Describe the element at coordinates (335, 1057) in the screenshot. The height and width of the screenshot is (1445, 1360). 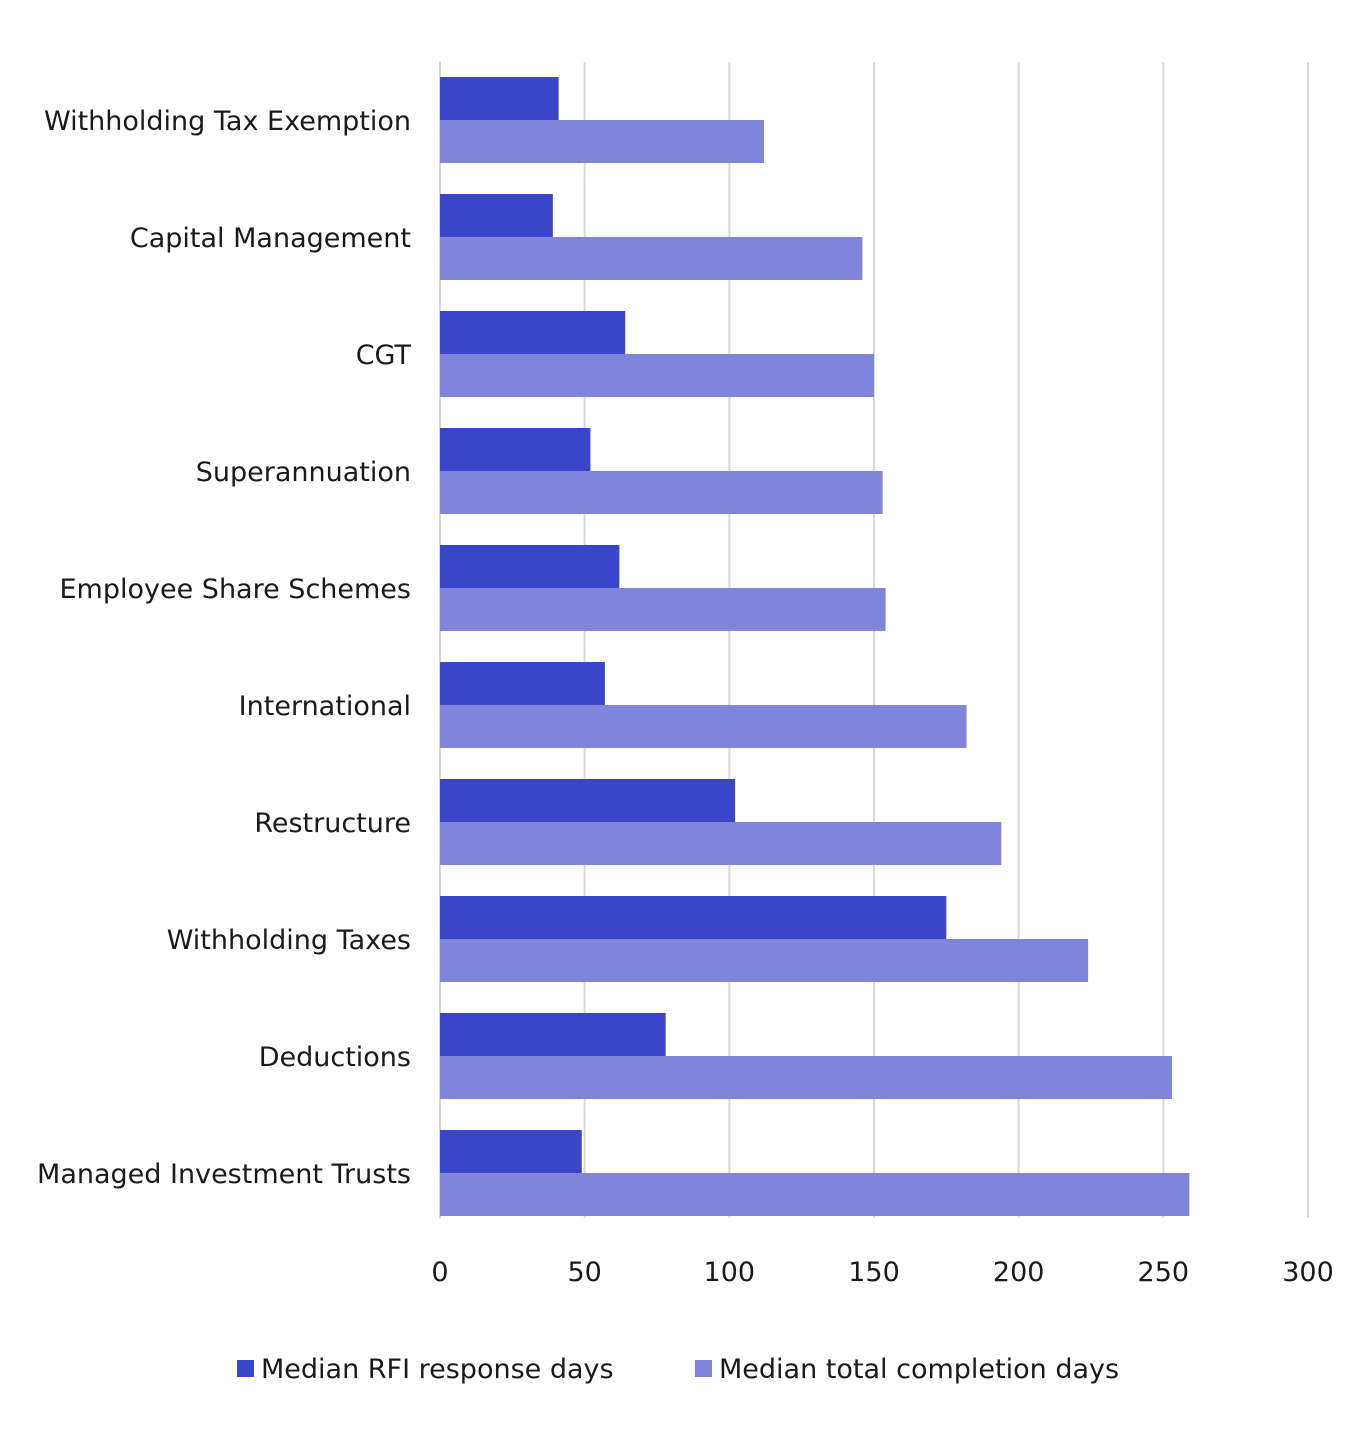
I see `category-label: Deductions` at that location.